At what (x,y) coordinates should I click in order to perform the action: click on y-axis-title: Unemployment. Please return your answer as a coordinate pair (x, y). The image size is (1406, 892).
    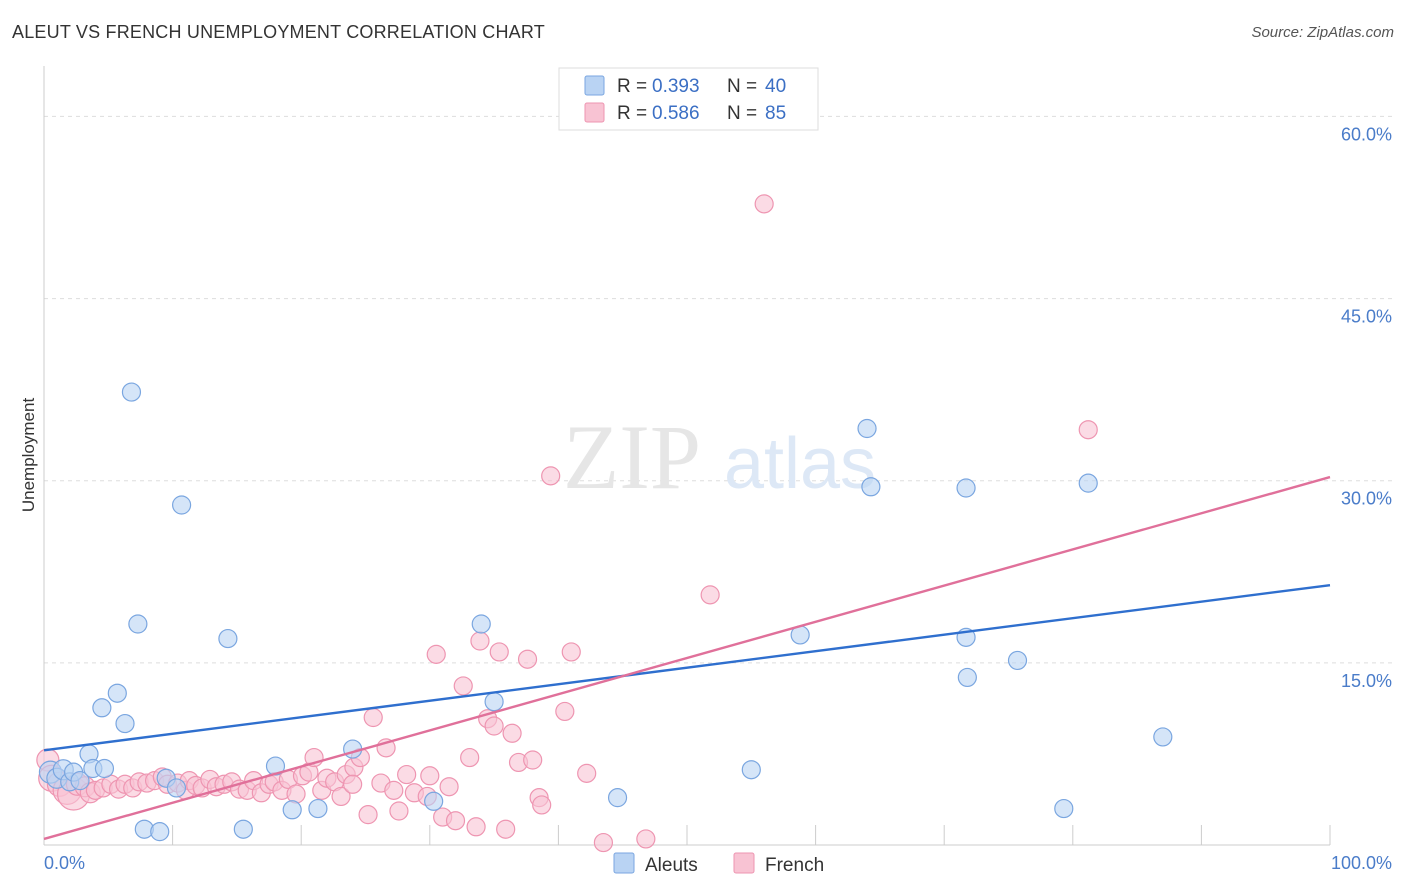
    Looking at the image, I should click on (28, 455).